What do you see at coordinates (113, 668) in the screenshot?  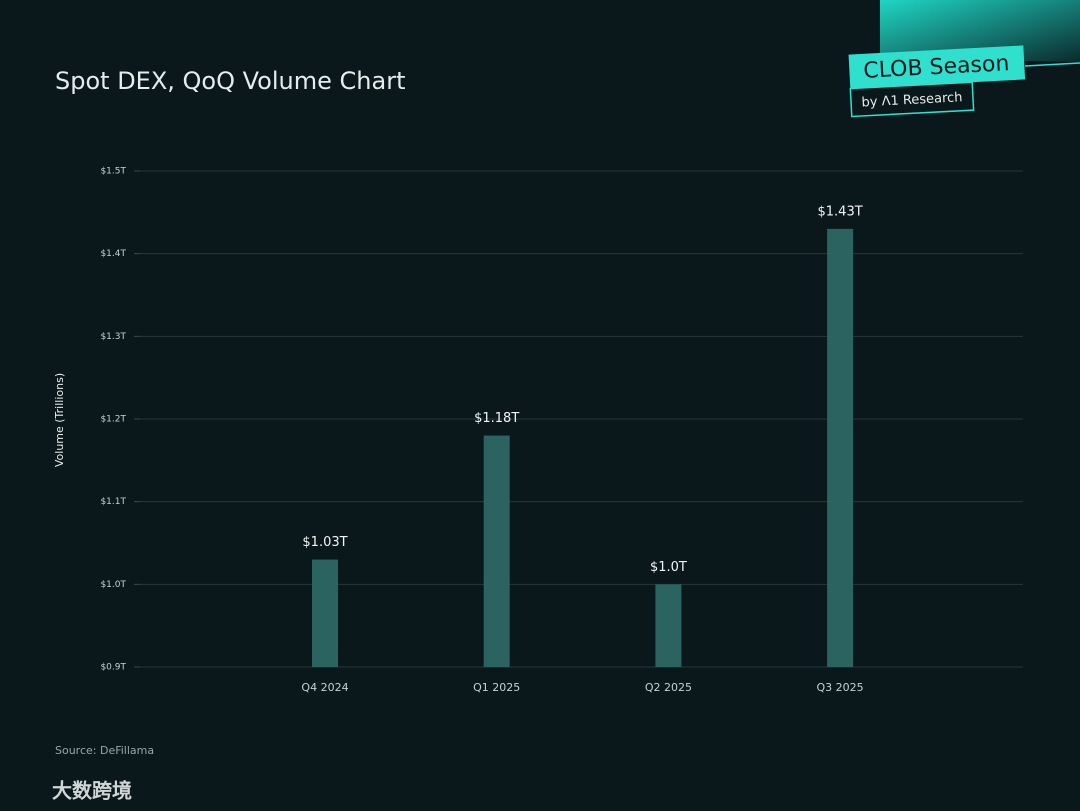 I see `y-tick-label: $0.9T` at bounding box center [113, 668].